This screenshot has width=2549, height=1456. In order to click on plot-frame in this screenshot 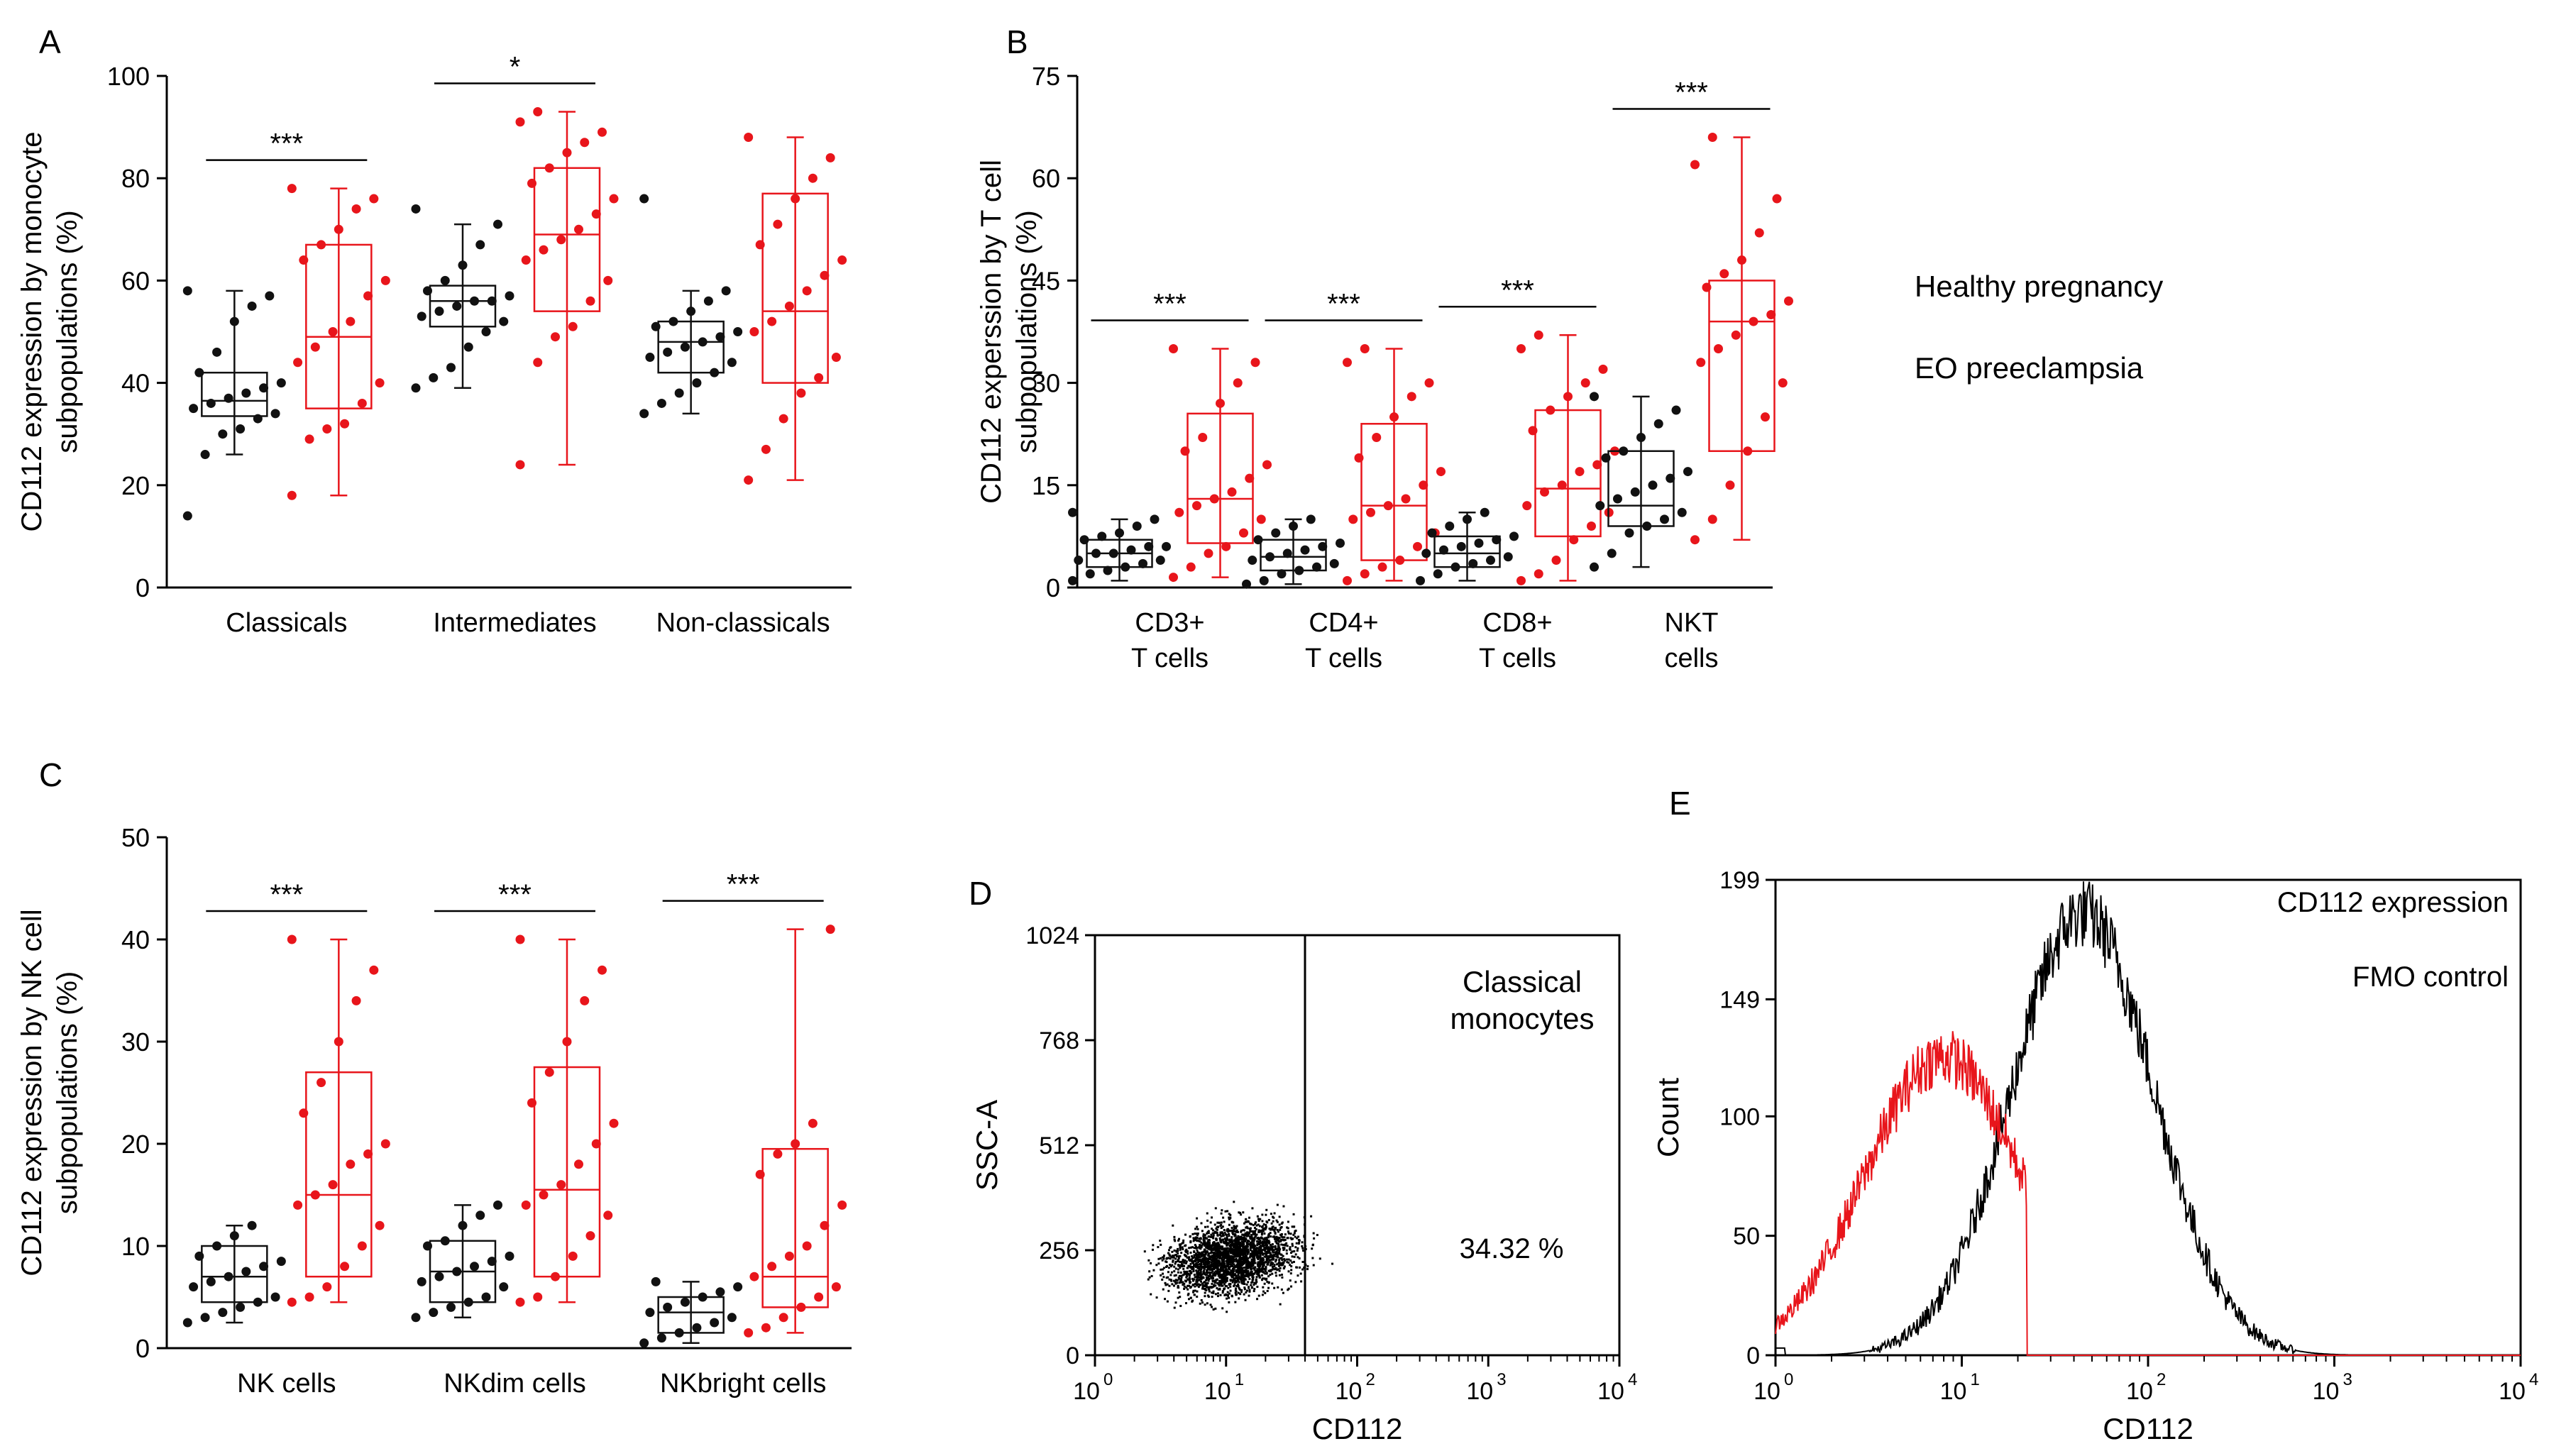, I will do `click(2148, 1117)`.